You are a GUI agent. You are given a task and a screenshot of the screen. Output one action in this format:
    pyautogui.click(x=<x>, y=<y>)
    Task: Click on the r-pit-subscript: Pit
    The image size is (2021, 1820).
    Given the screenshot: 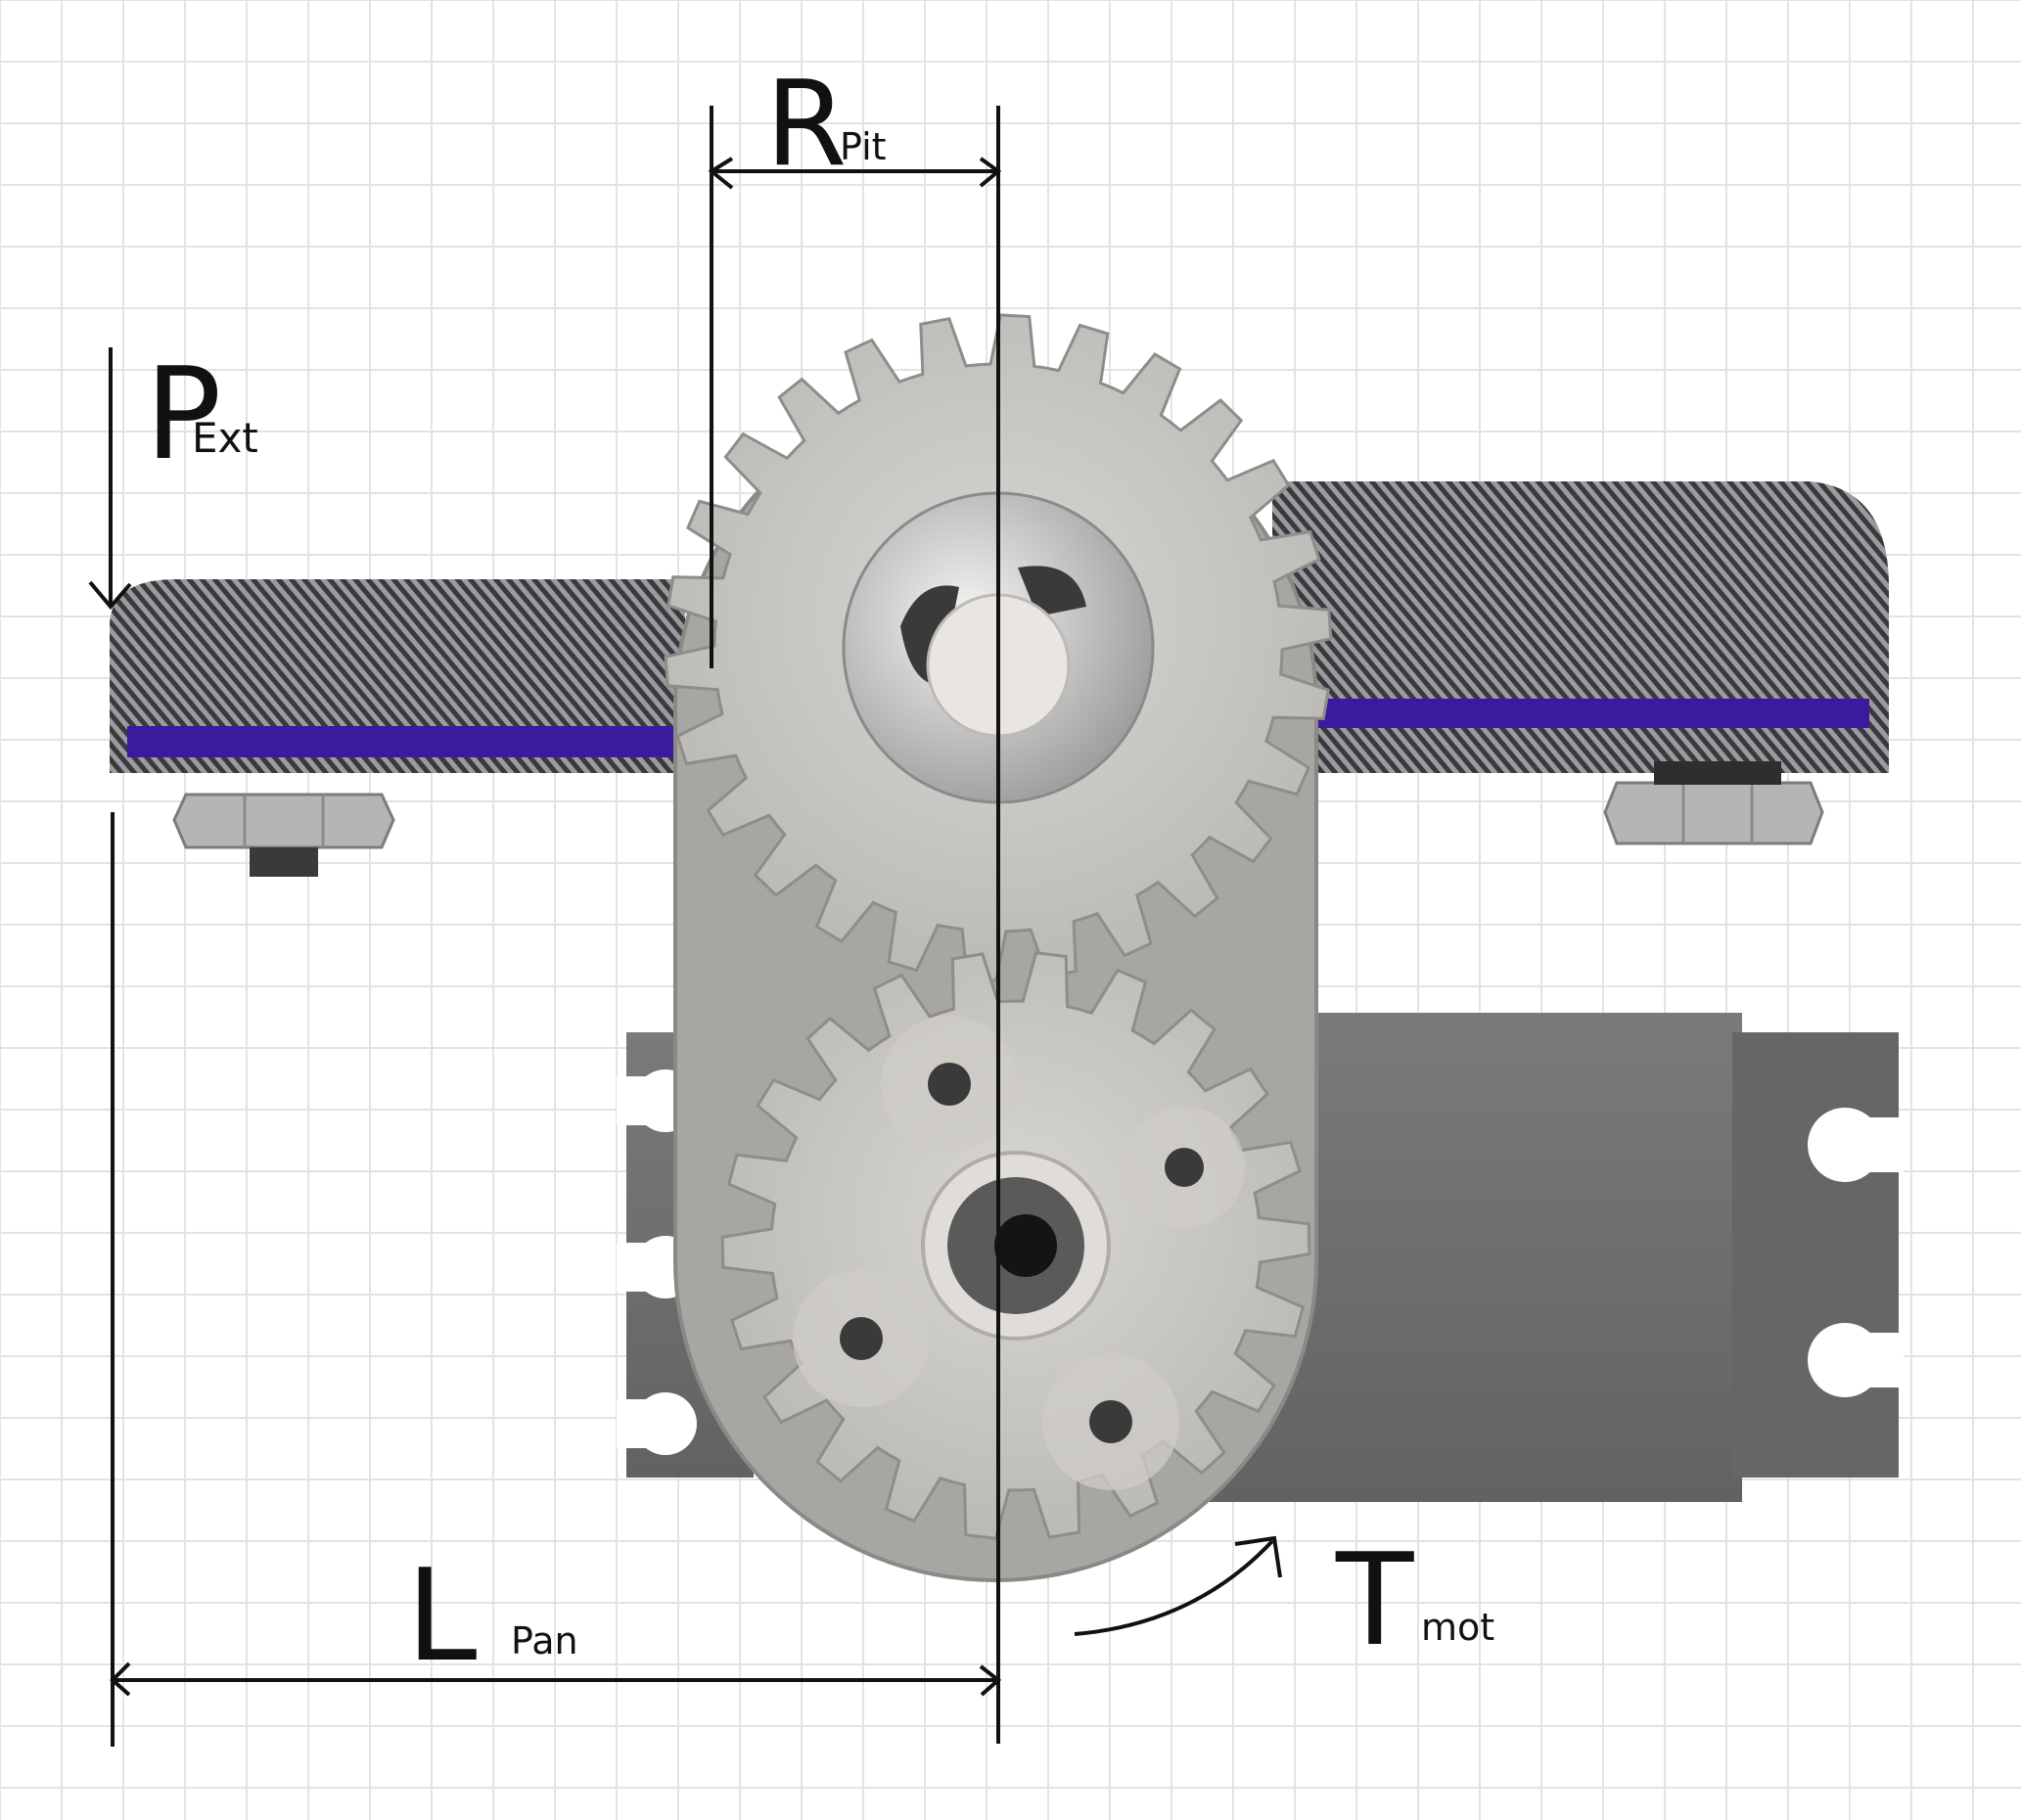 What is the action you would take?
    pyautogui.click(x=863, y=146)
    